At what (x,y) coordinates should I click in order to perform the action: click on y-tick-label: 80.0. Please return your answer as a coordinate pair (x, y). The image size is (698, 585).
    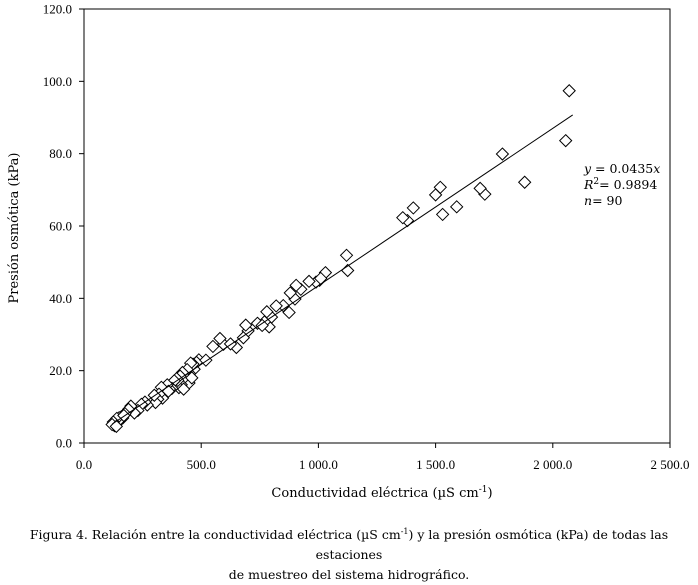
    Looking at the image, I should click on (60, 153).